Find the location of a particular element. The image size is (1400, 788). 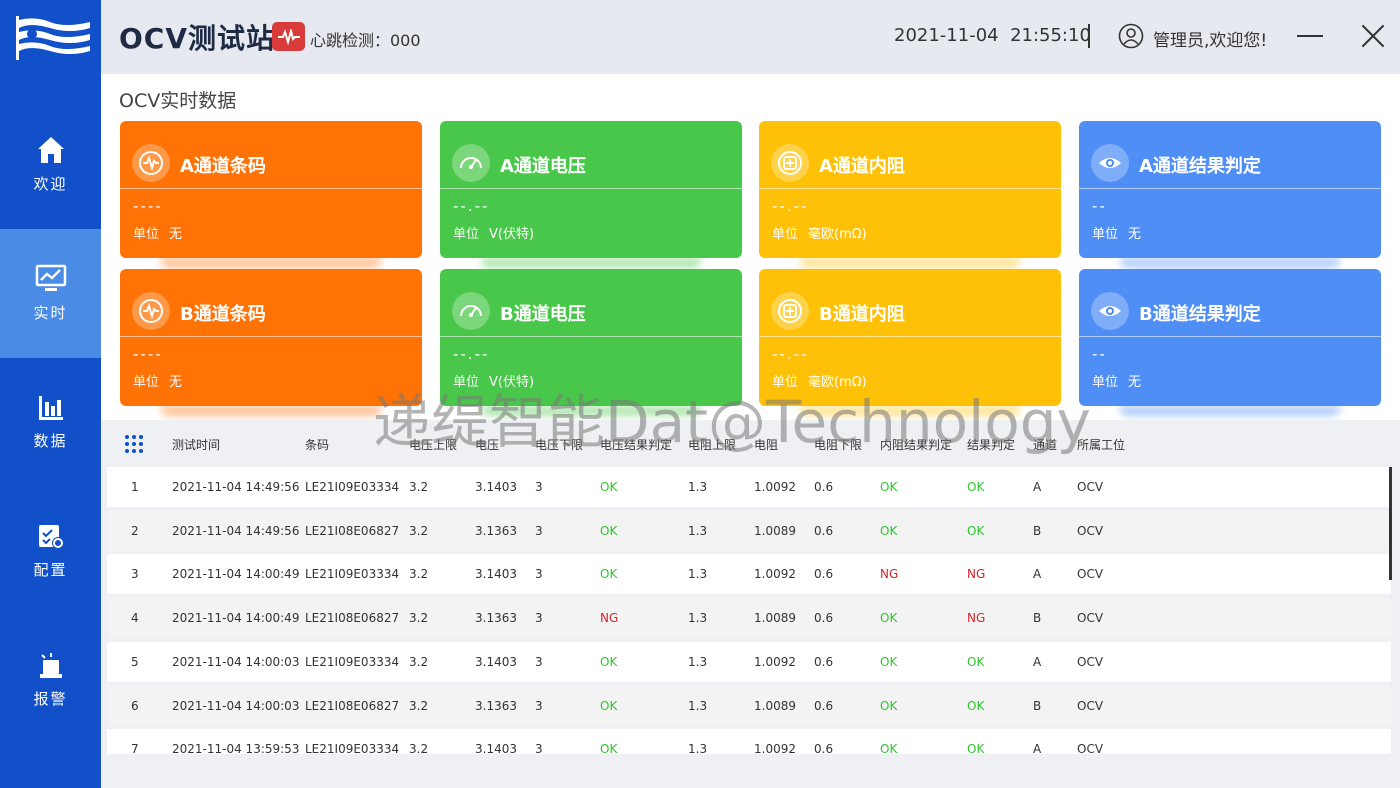

card-title: A通道条码 is located at coordinates (223, 166).